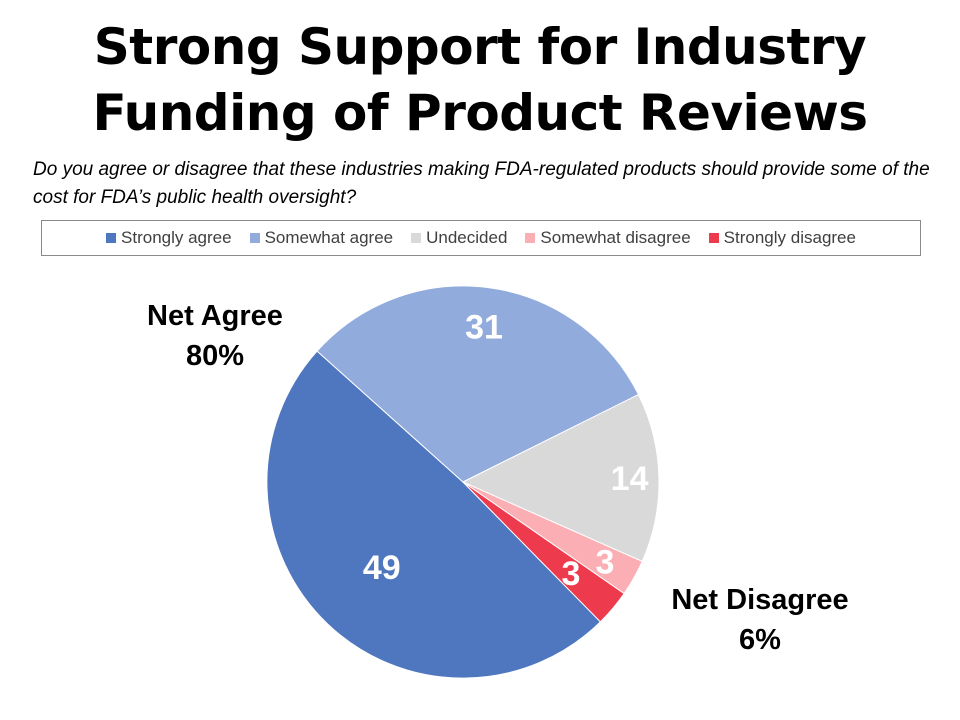  Describe the element at coordinates (543, 552) in the screenshot. I see `pie-slice-strongly-disagree` at that location.